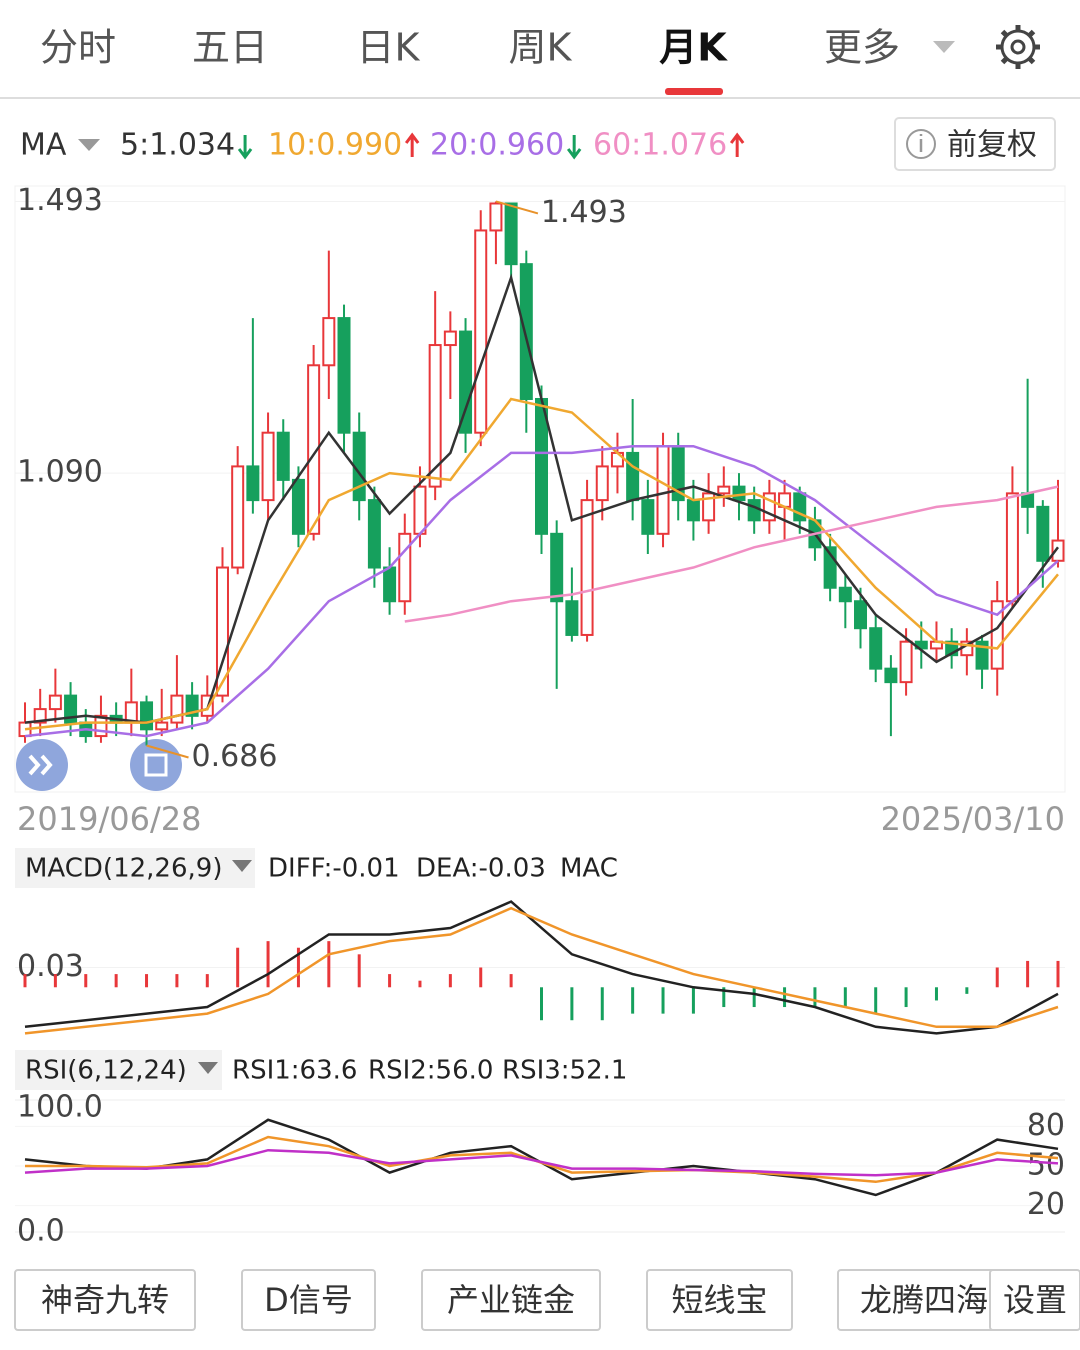 This screenshot has width=1080, height=1350. What do you see at coordinates (470, 48) in the screenshot?
I see `tab-bar: 分时 五日 日K 周K 月K 更多` at bounding box center [470, 48].